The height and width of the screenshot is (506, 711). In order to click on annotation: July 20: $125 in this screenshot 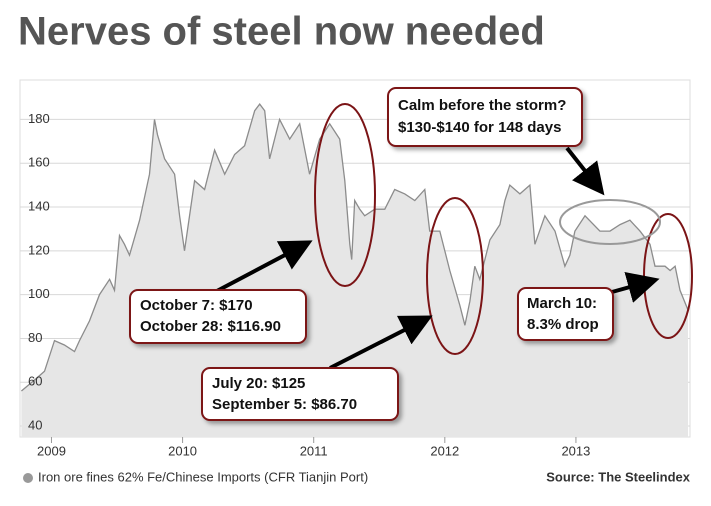, I will do `click(258, 383)`.